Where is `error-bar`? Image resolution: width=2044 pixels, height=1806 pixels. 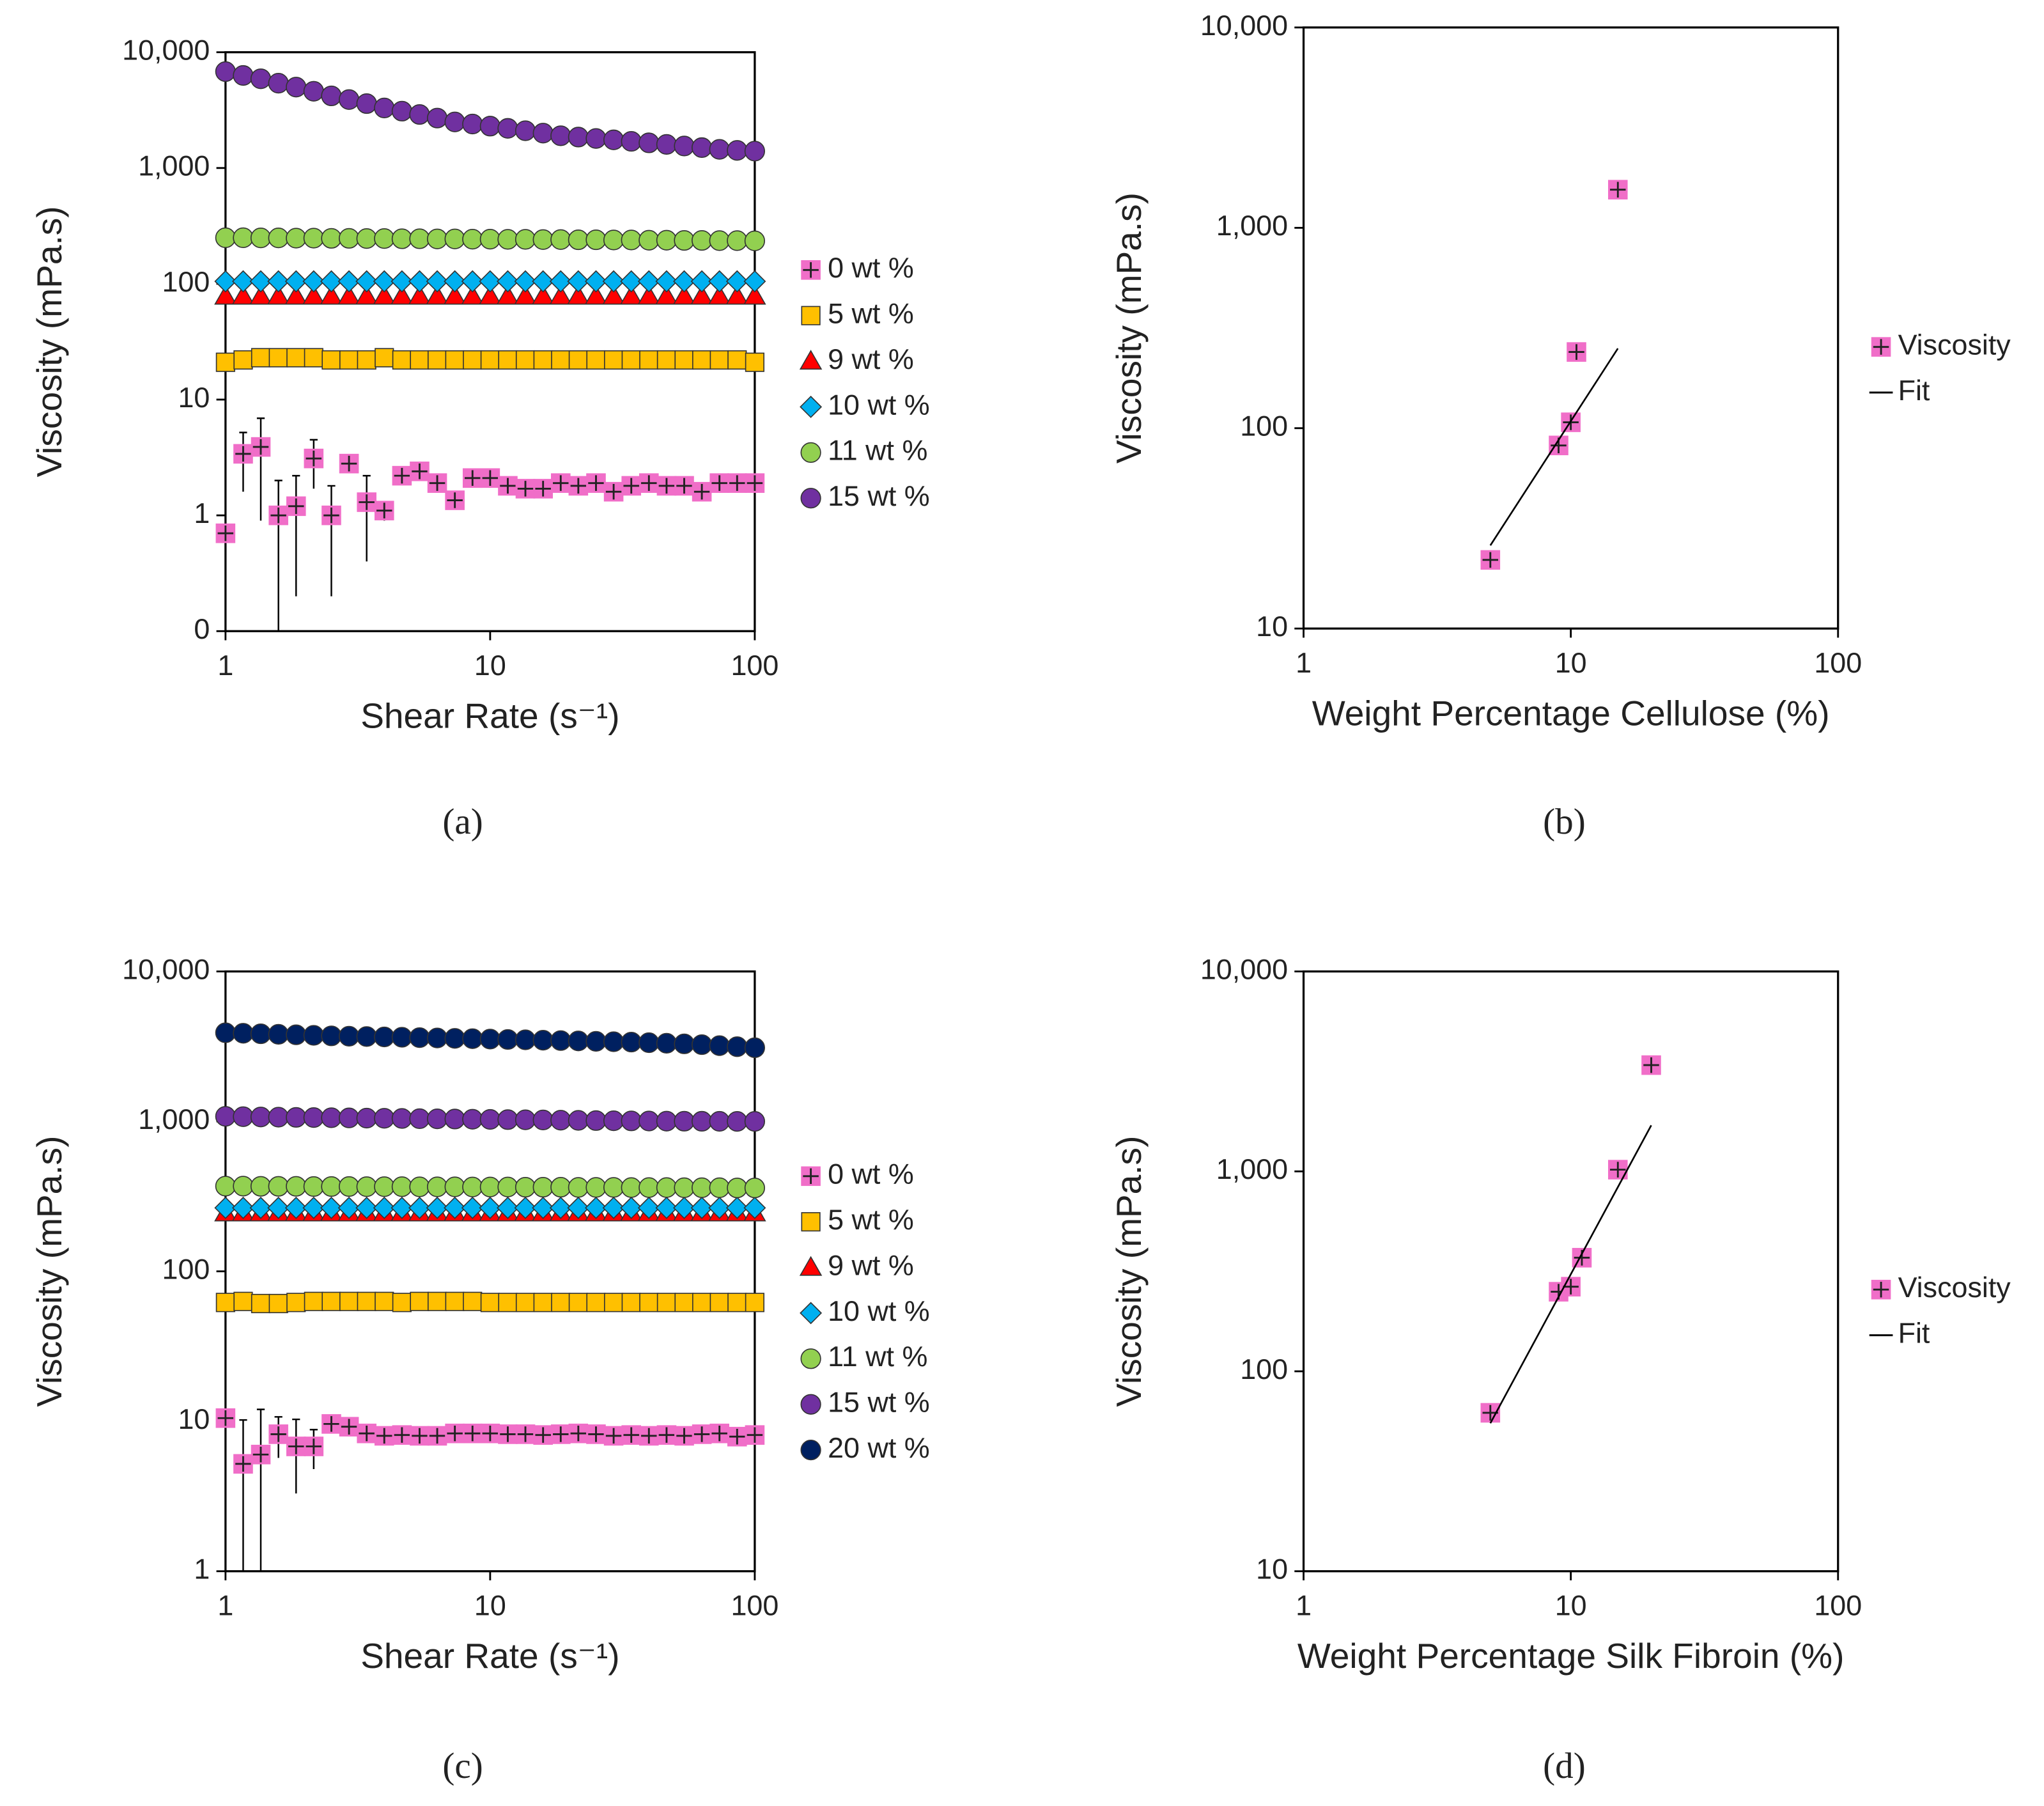 error-bar is located at coordinates (296, 1456).